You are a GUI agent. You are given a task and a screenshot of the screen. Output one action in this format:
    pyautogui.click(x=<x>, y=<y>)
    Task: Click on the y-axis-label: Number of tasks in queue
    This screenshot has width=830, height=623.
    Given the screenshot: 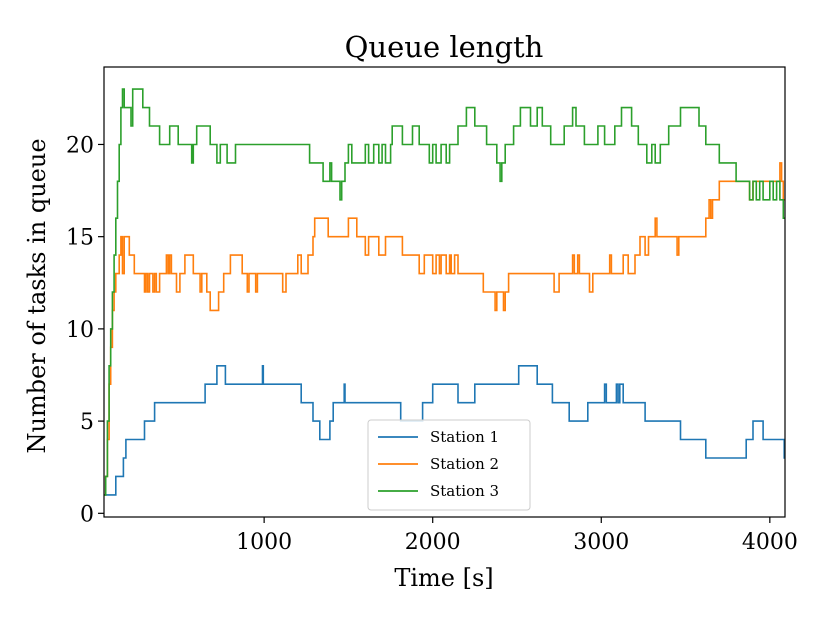 What is the action you would take?
    pyautogui.click(x=37, y=295)
    